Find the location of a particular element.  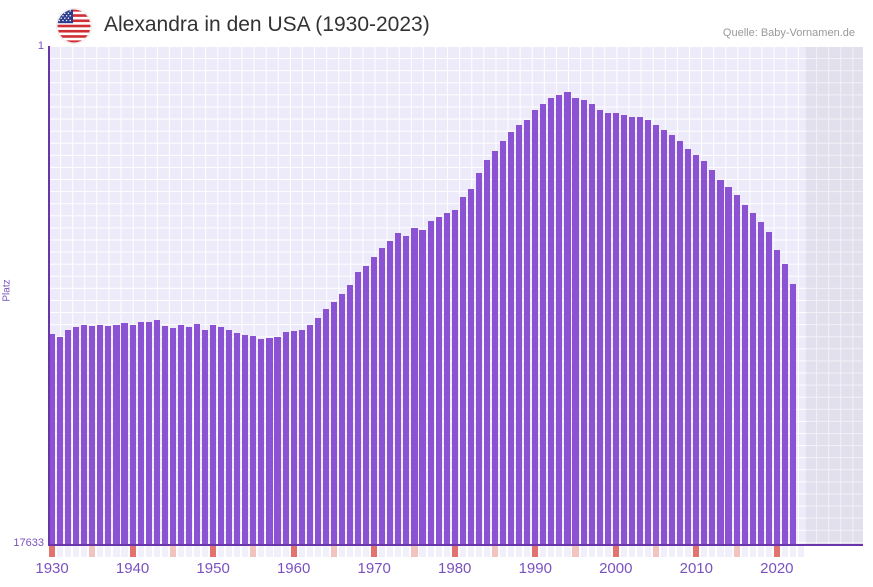

x-label-1980: 1980 is located at coordinates (455, 568).